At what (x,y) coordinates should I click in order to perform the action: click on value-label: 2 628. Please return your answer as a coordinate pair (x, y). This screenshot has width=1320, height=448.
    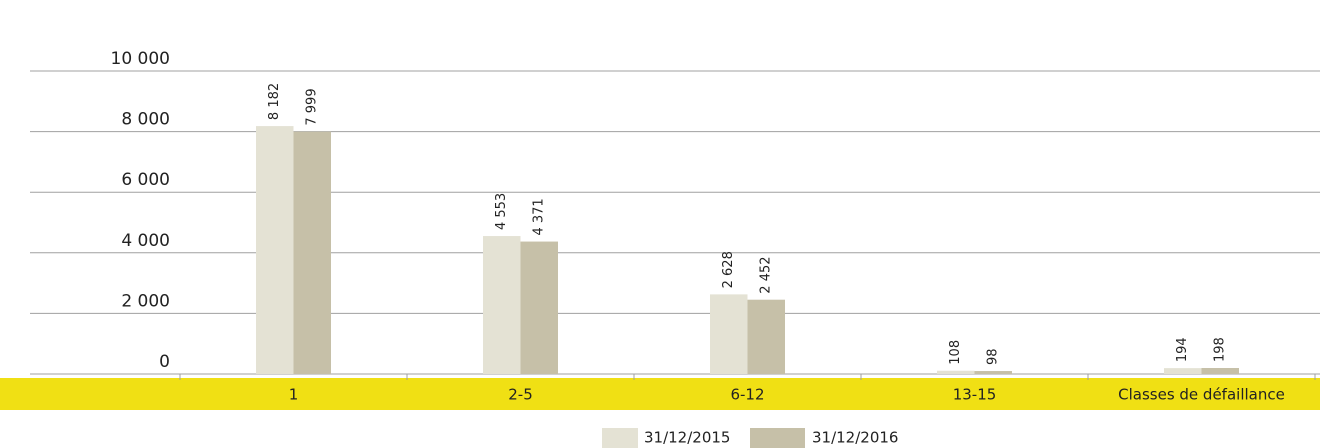
    Looking at the image, I should click on (728, 269).